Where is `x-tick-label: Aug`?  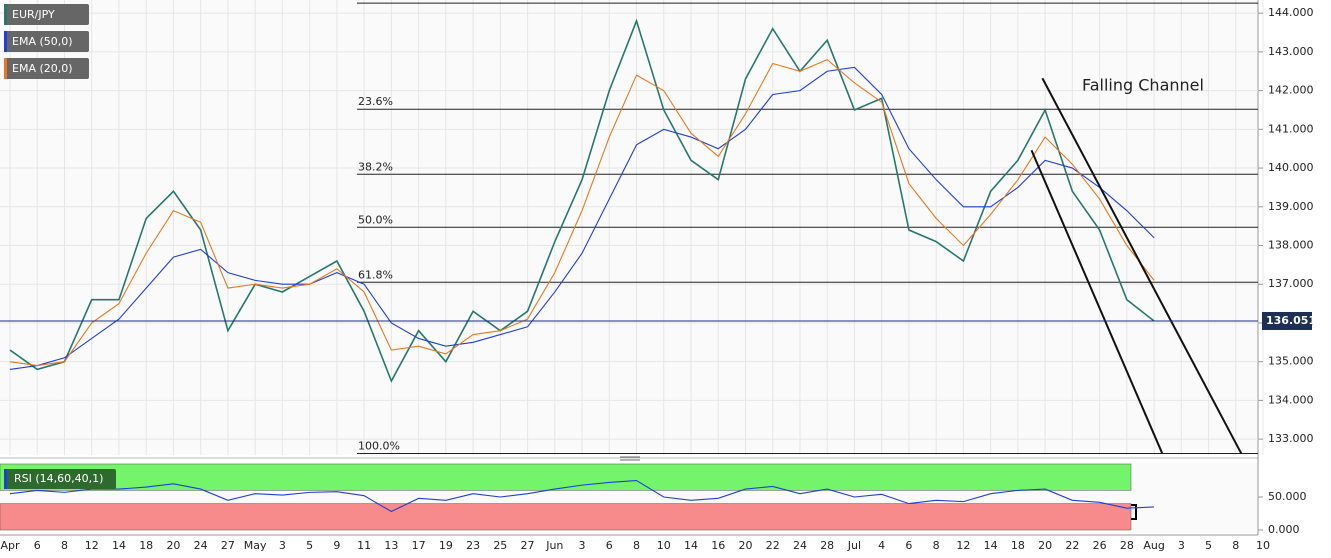 x-tick-label: Aug is located at coordinates (1153, 545).